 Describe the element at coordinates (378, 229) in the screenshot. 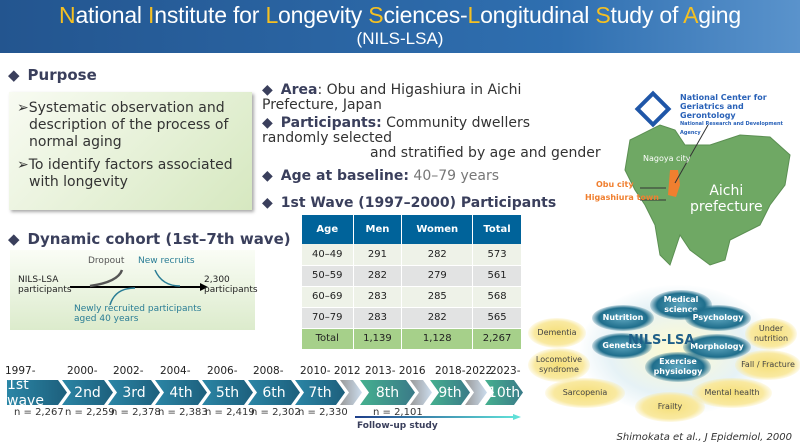

I see `col-men: Men` at that location.